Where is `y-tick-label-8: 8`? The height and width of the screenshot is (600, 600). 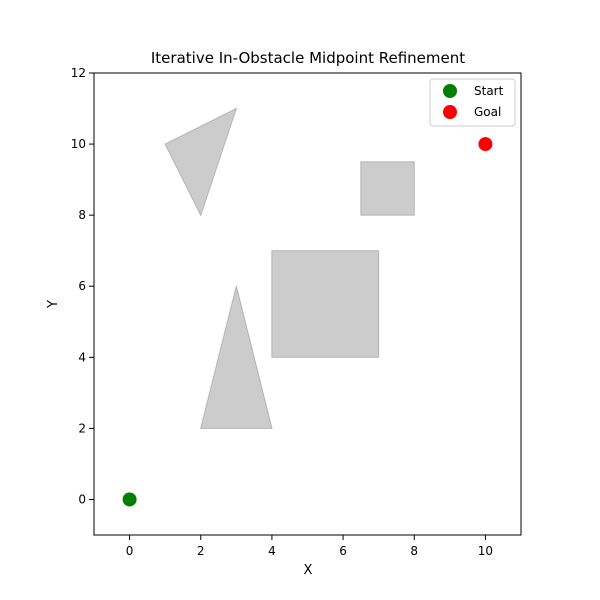 y-tick-label-8: 8 is located at coordinates (82, 215).